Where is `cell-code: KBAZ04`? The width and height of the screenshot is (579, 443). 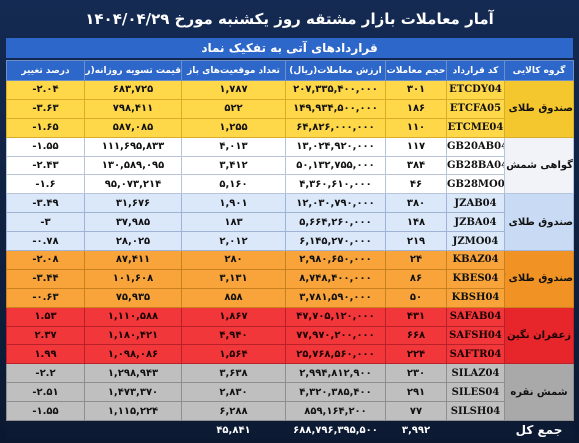 cell-code: KBAZ04 is located at coordinates (475, 260).